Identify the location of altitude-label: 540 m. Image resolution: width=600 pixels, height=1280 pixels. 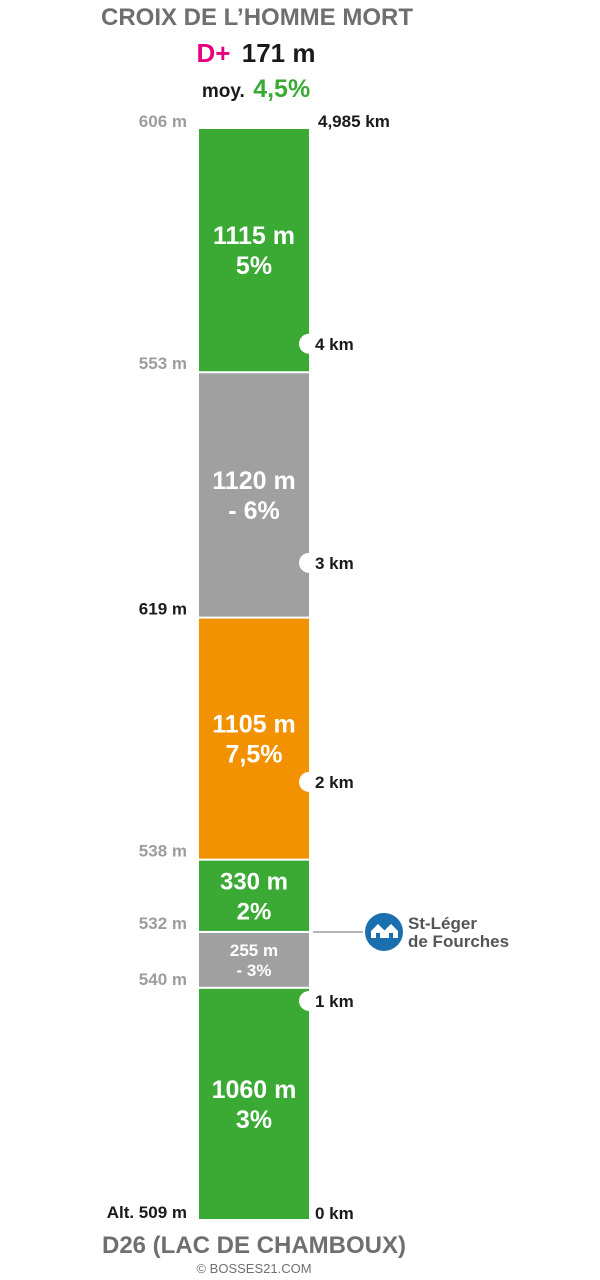
(163, 979).